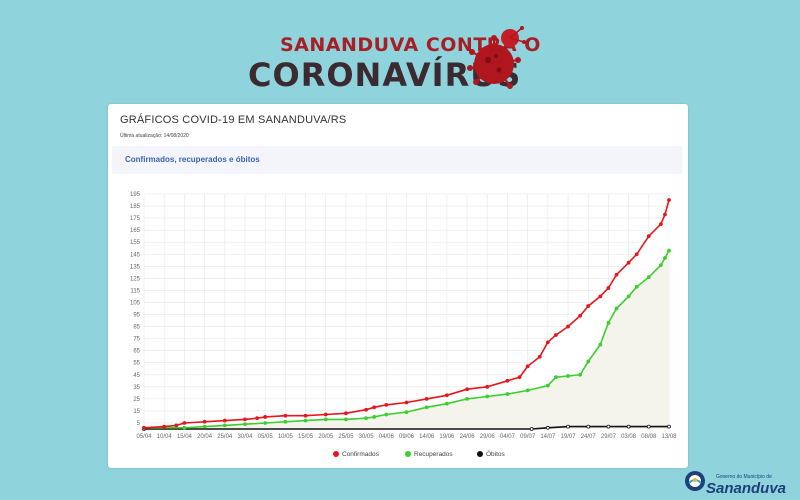  I want to click on chart-subtitle: Confirmados, recuperados e óbitos, so click(192, 159).